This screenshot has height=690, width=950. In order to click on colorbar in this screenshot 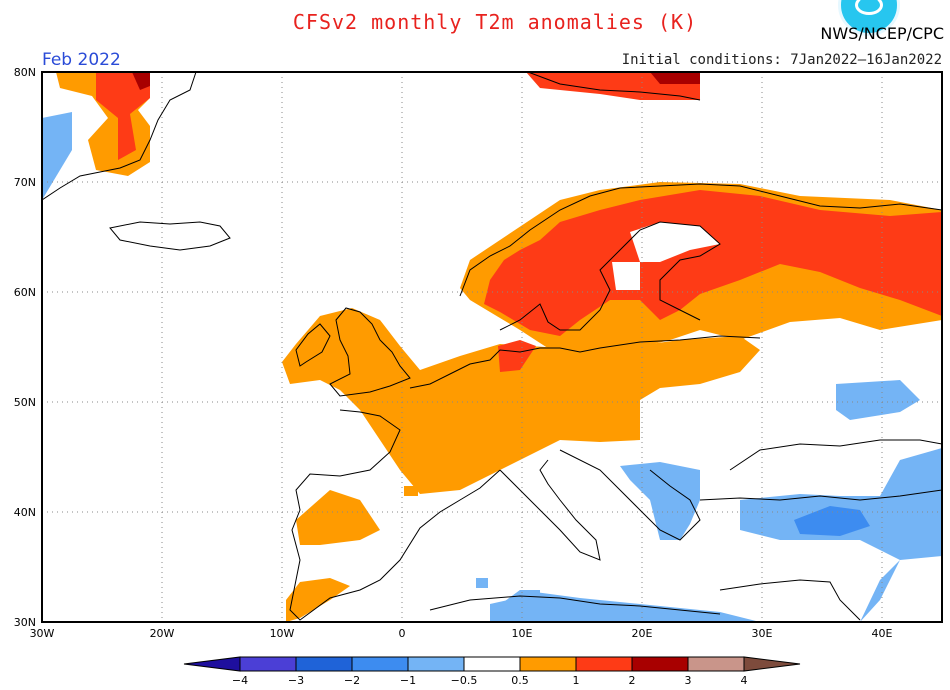, I will do `click(492, 664)`.